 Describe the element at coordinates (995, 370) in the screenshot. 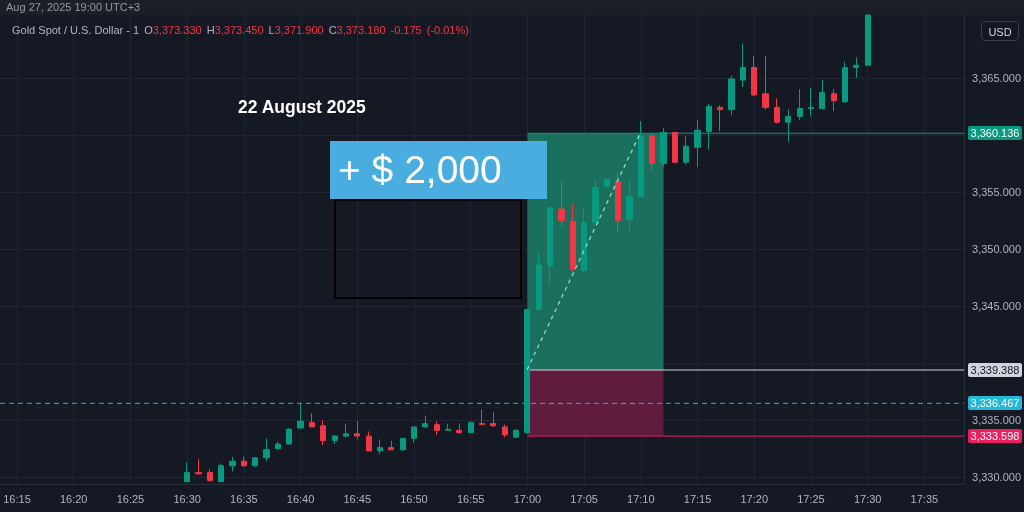

I see `ref-line-label: 3,339.388` at that location.